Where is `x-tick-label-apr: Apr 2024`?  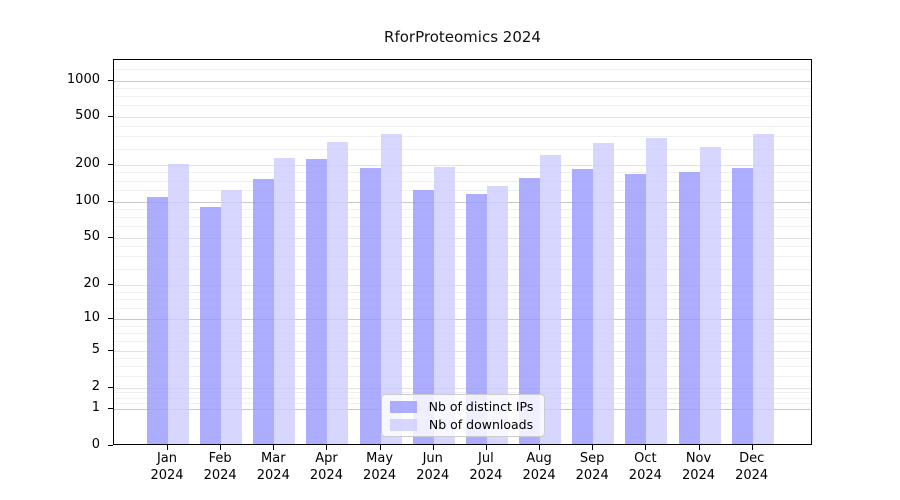 x-tick-label-apr: Apr 2024 is located at coordinates (326, 467).